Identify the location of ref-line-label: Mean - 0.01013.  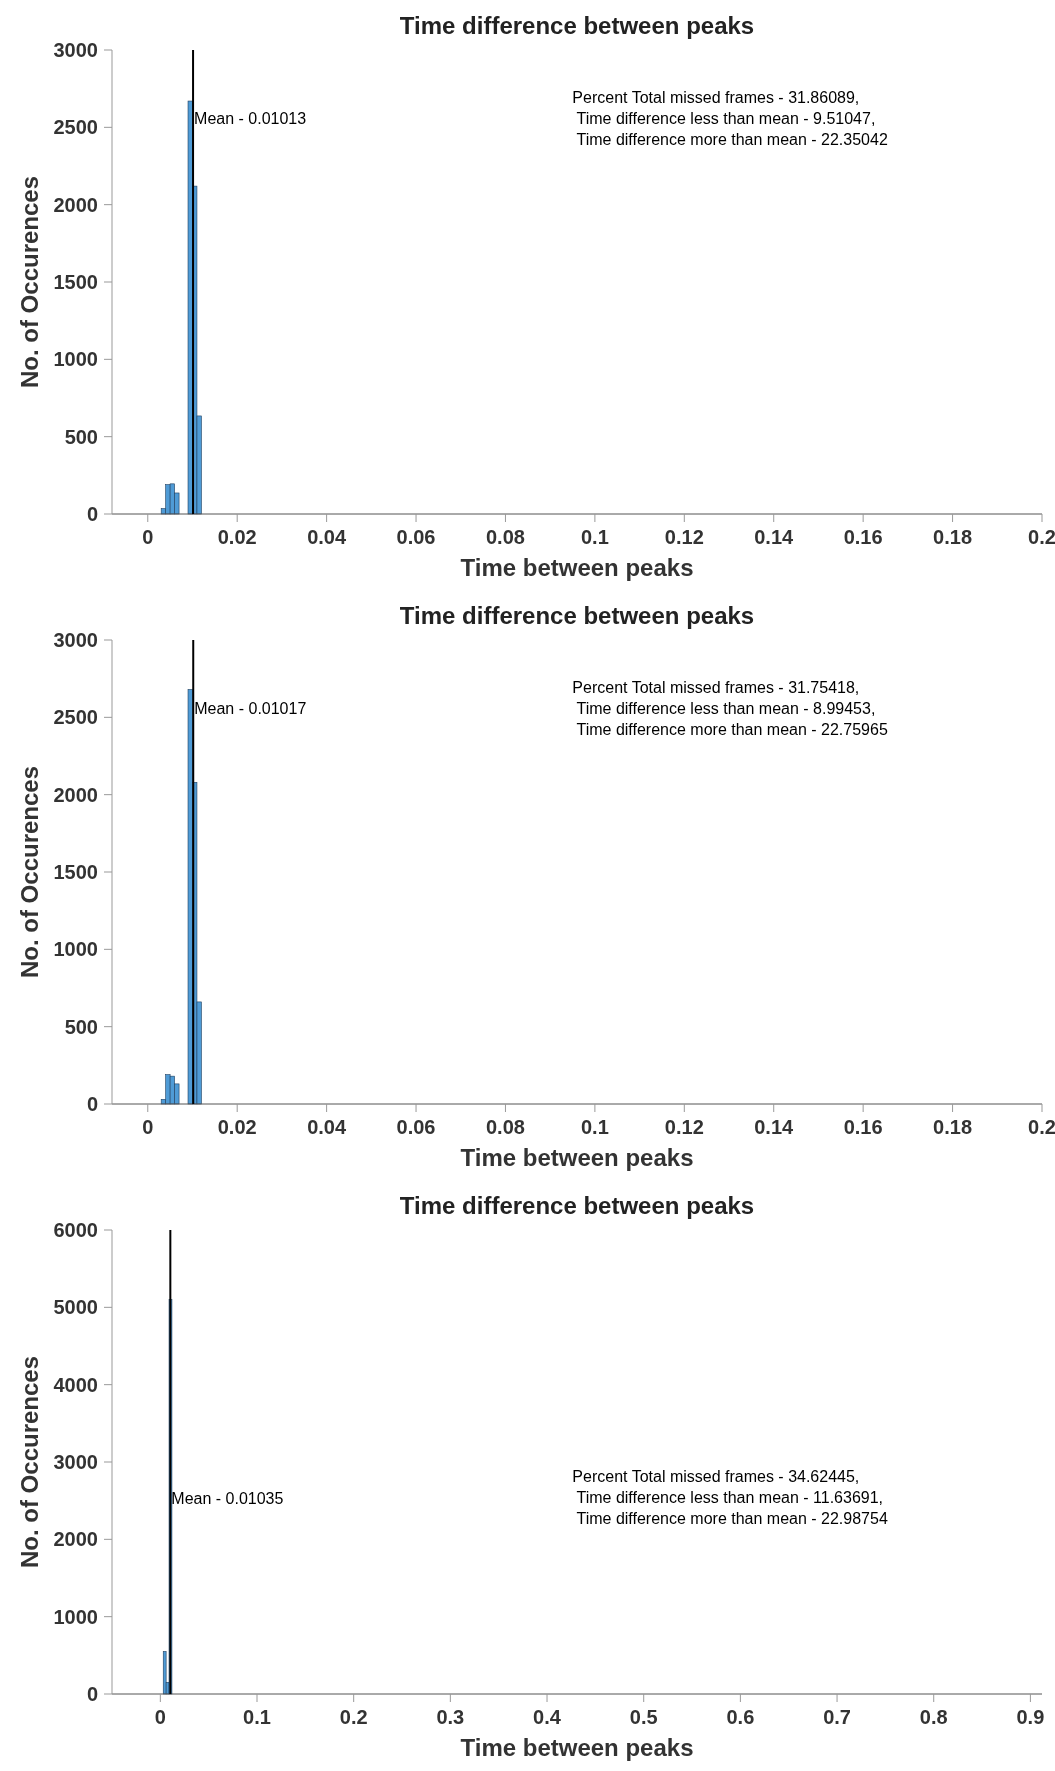
(250, 119).